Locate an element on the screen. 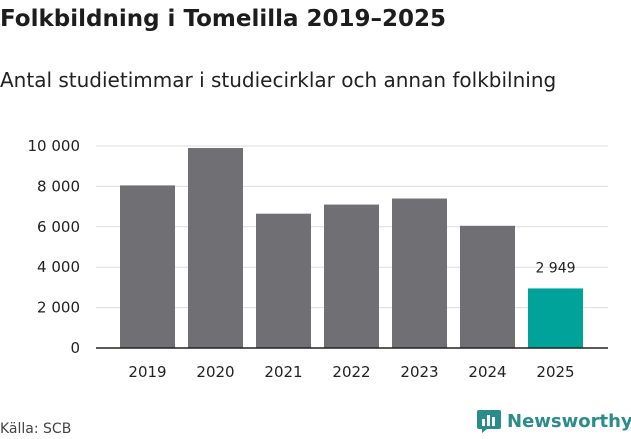 Image resolution: width=631 pixels, height=439 pixels. y-tick-label: 10 000 is located at coordinates (54, 146).